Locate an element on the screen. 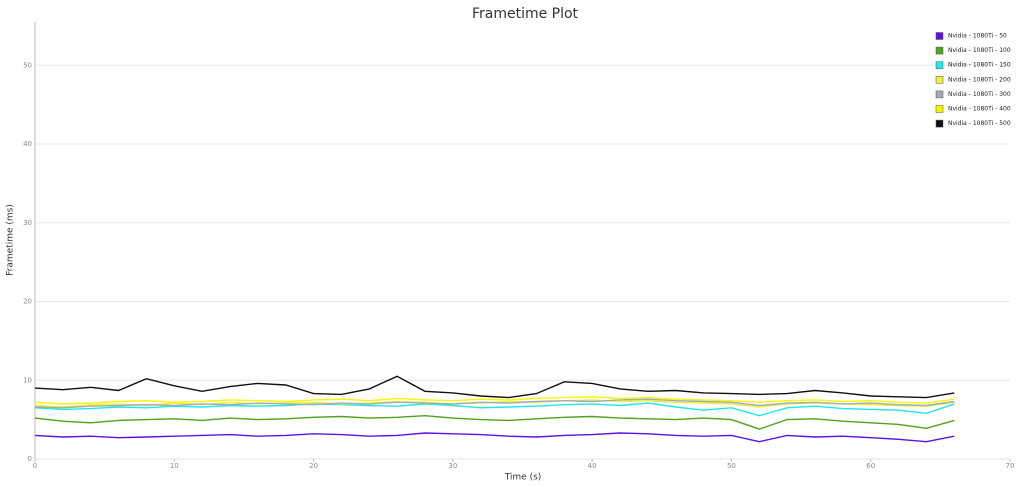 The width and height of the screenshot is (1020, 487). legend-label: Nvidia - 1080Ti - 100 is located at coordinates (979, 50).